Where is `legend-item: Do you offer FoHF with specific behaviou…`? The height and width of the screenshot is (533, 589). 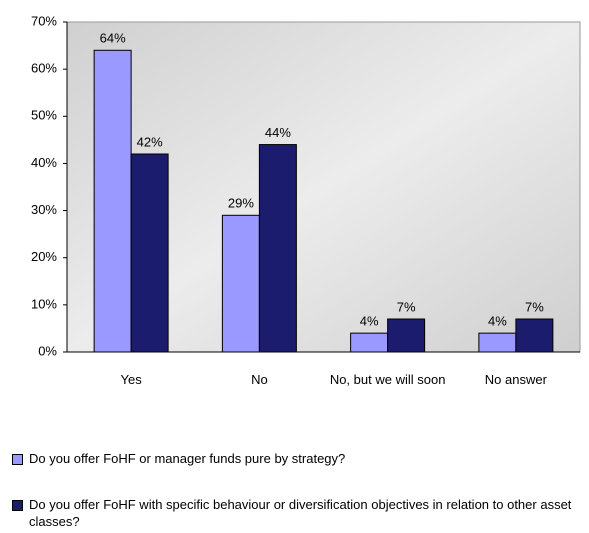 legend-item: Do you offer FoHF with specific behaviou… is located at coordinates (297, 513).